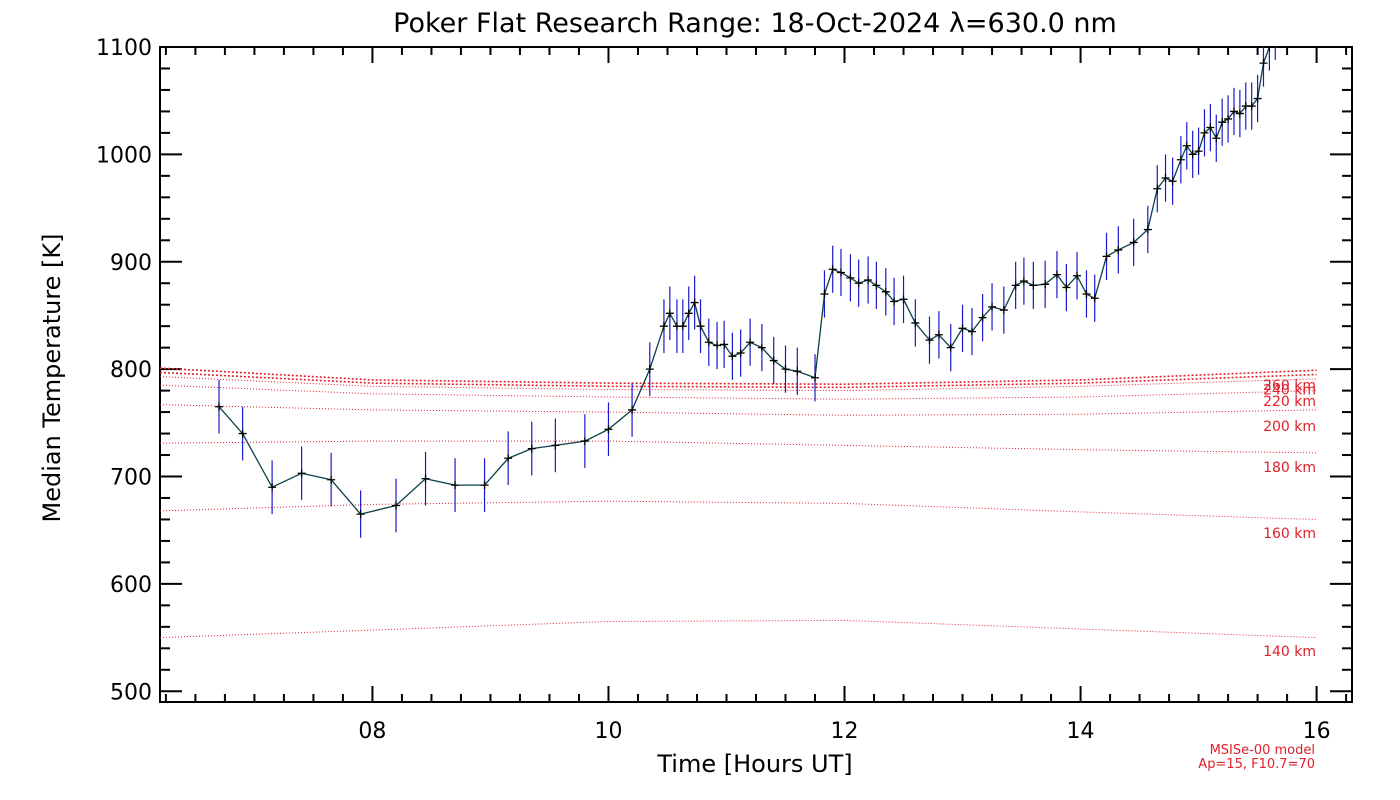  Describe the element at coordinates (1289, 468) in the screenshot. I see `altitude-label: 180 km` at that location.